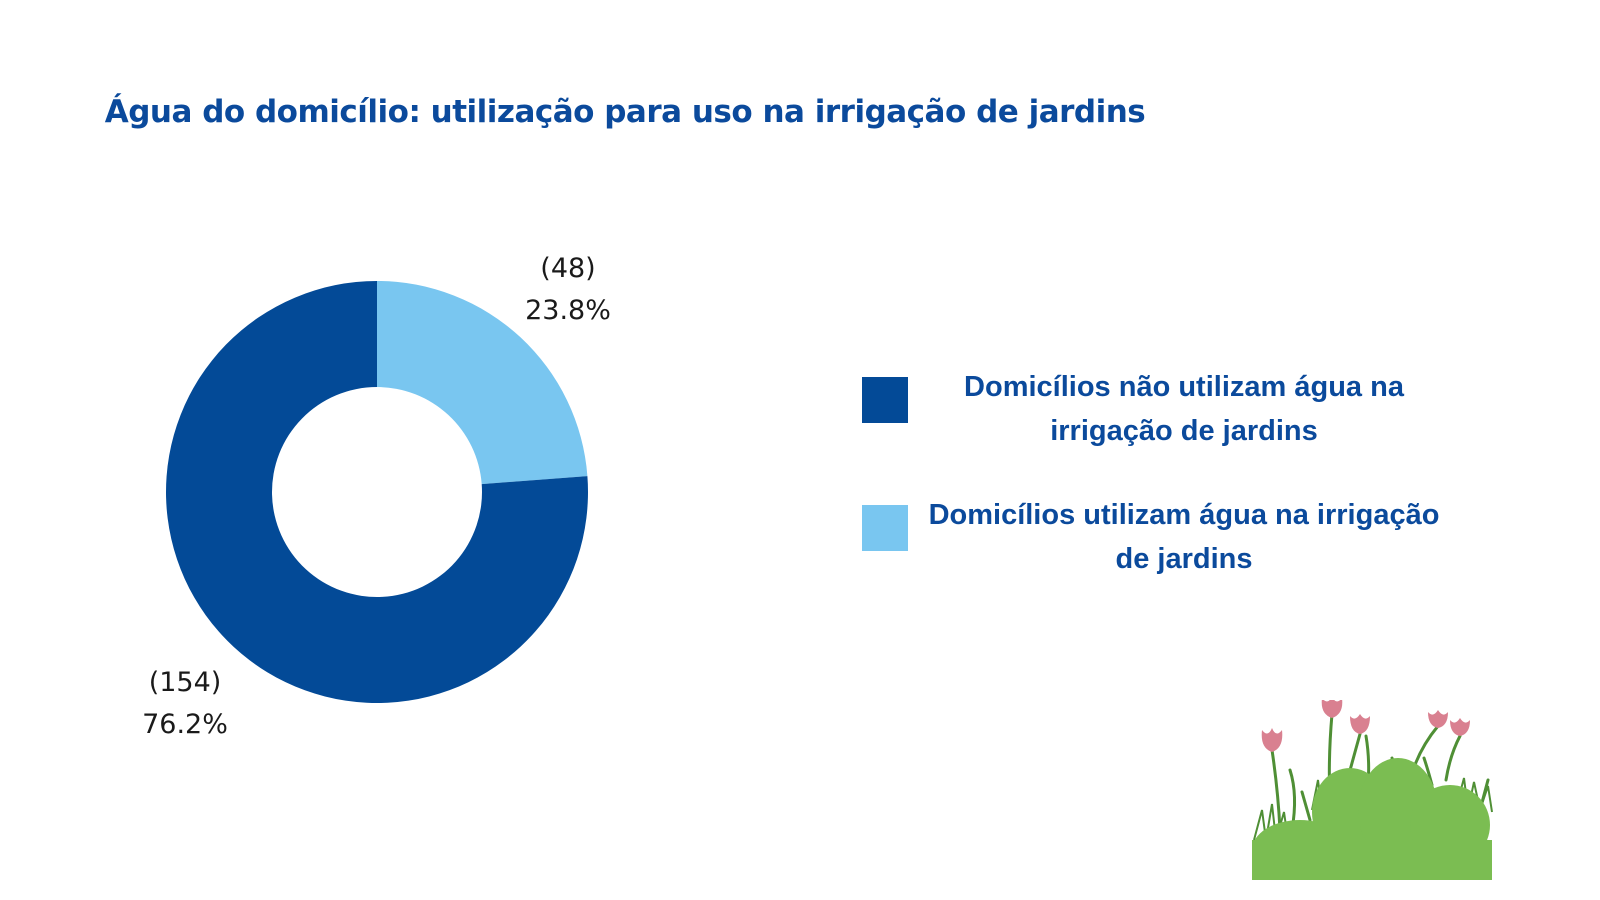 The image size is (1600, 900). Describe the element at coordinates (885, 400) in the screenshot. I see `legend-swatch-nao-utilizam` at that location.